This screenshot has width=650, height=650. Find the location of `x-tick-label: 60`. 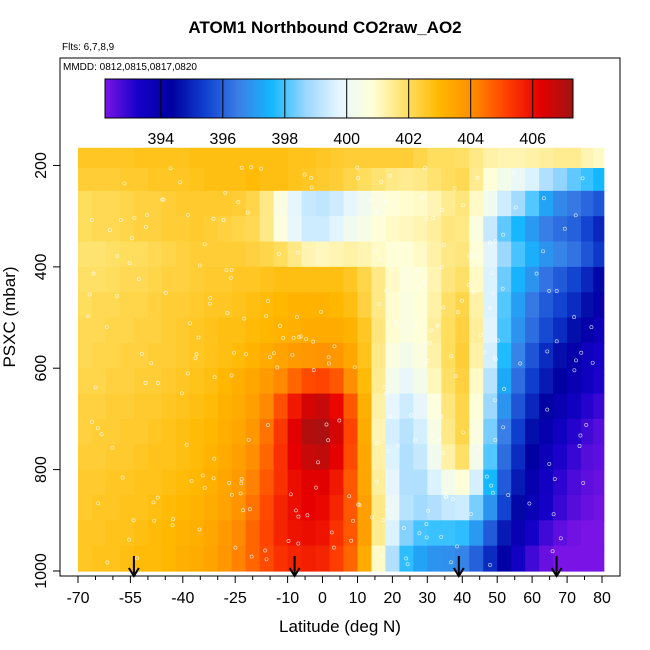

x-tick-label: 60 is located at coordinates (532, 598).